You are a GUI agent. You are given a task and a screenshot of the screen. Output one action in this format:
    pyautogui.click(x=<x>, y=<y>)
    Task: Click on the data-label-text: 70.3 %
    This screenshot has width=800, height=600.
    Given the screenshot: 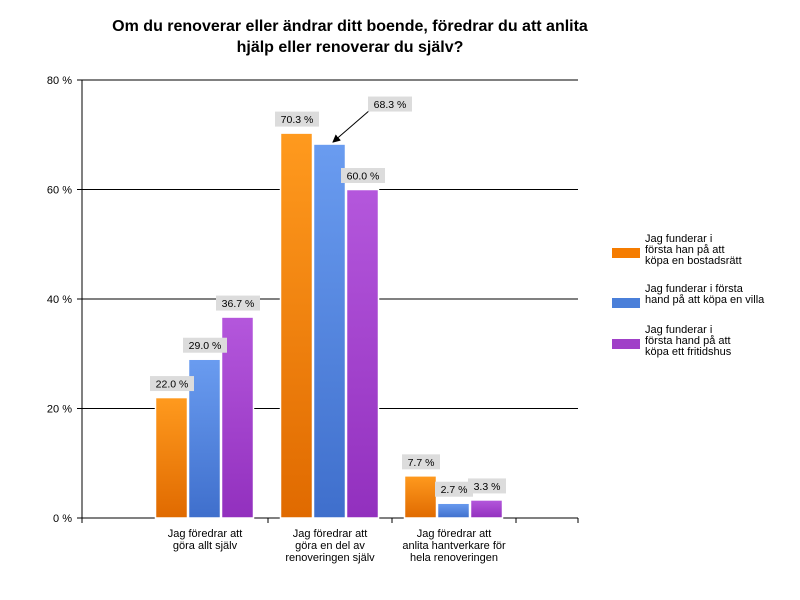 What is the action you would take?
    pyautogui.click(x=297, y=120)
    